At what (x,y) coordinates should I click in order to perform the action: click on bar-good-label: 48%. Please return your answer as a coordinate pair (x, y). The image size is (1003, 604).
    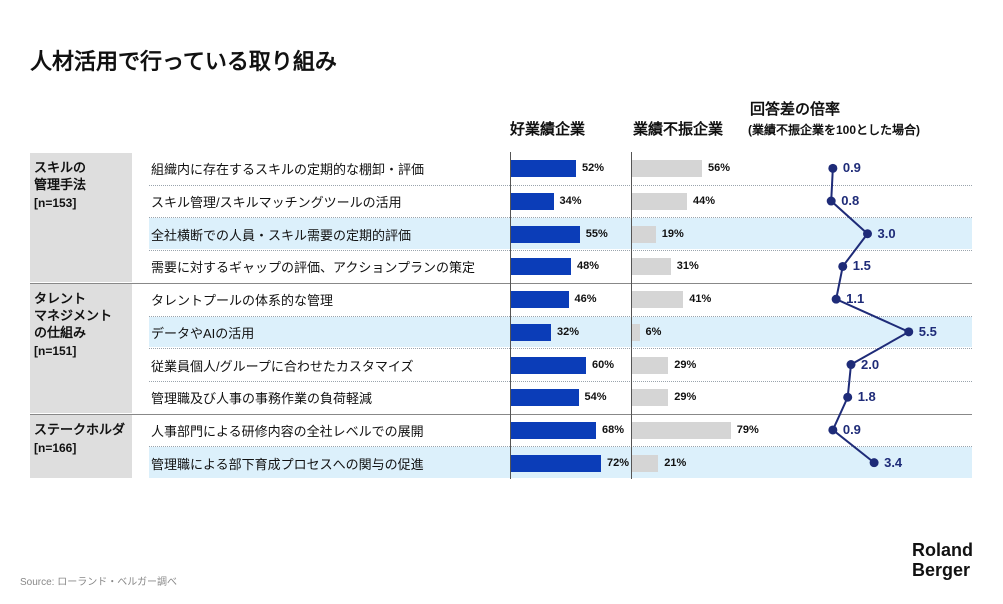
    Looking at the image, I should click on (588, 266).